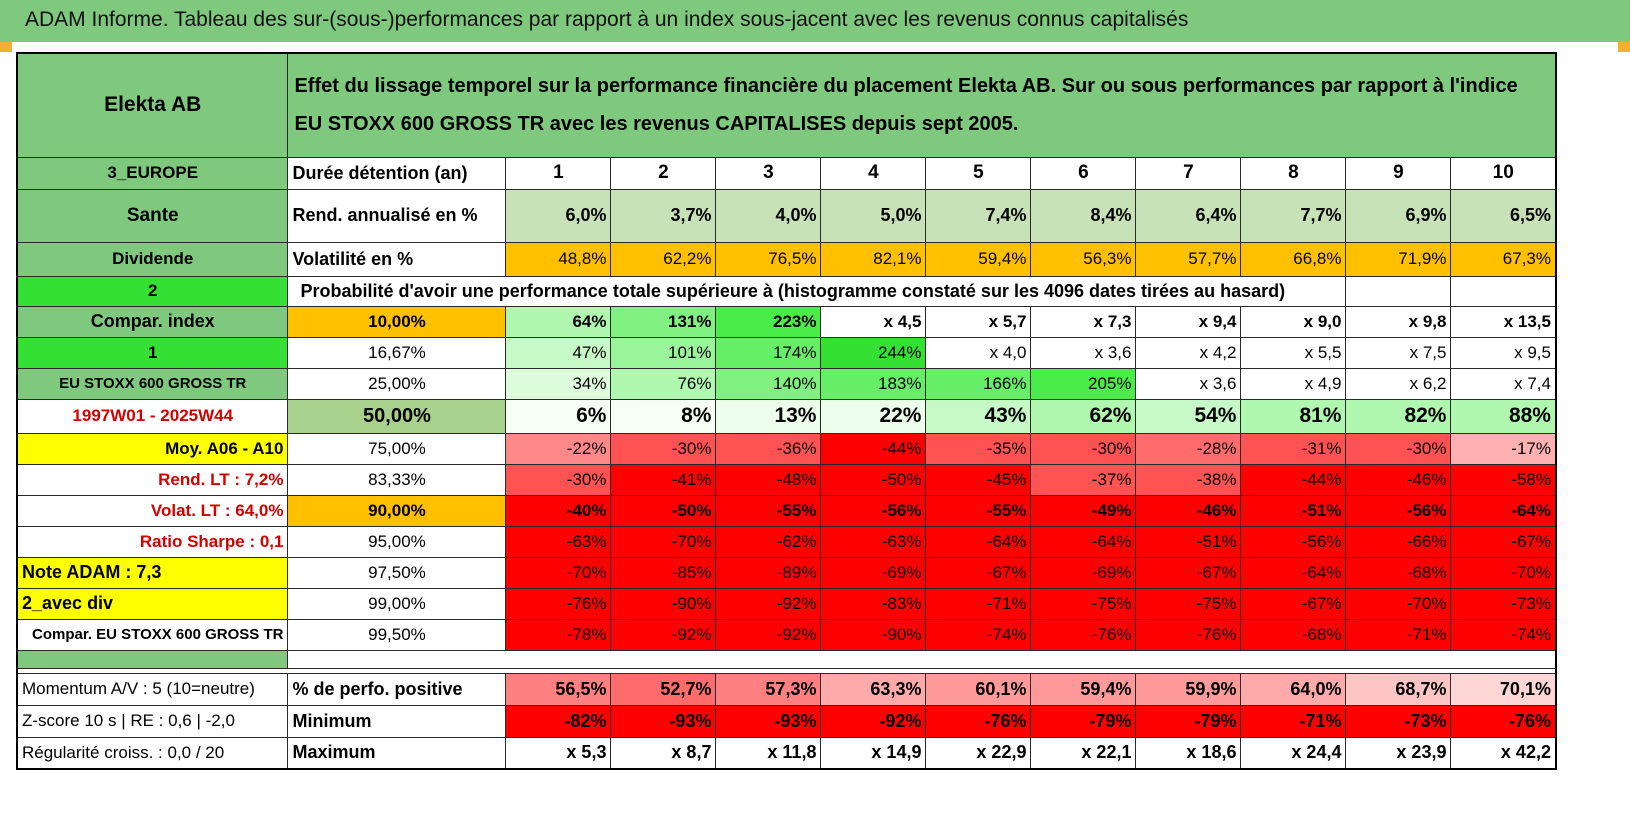  I want to click on left-label-moy: Moy. A06 - A10, so click(152, 448).